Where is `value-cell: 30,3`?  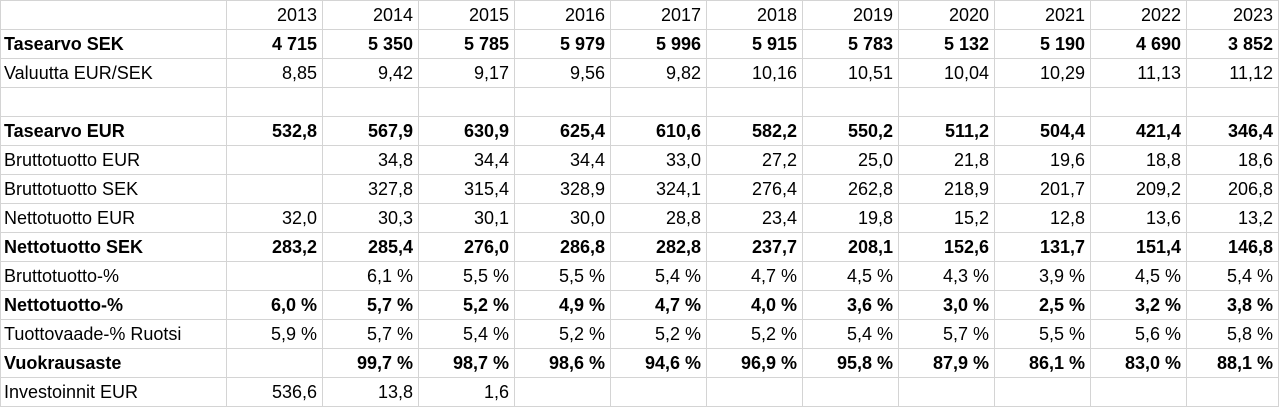 value-cell: 30,3 is located at coordinates (370, 218).